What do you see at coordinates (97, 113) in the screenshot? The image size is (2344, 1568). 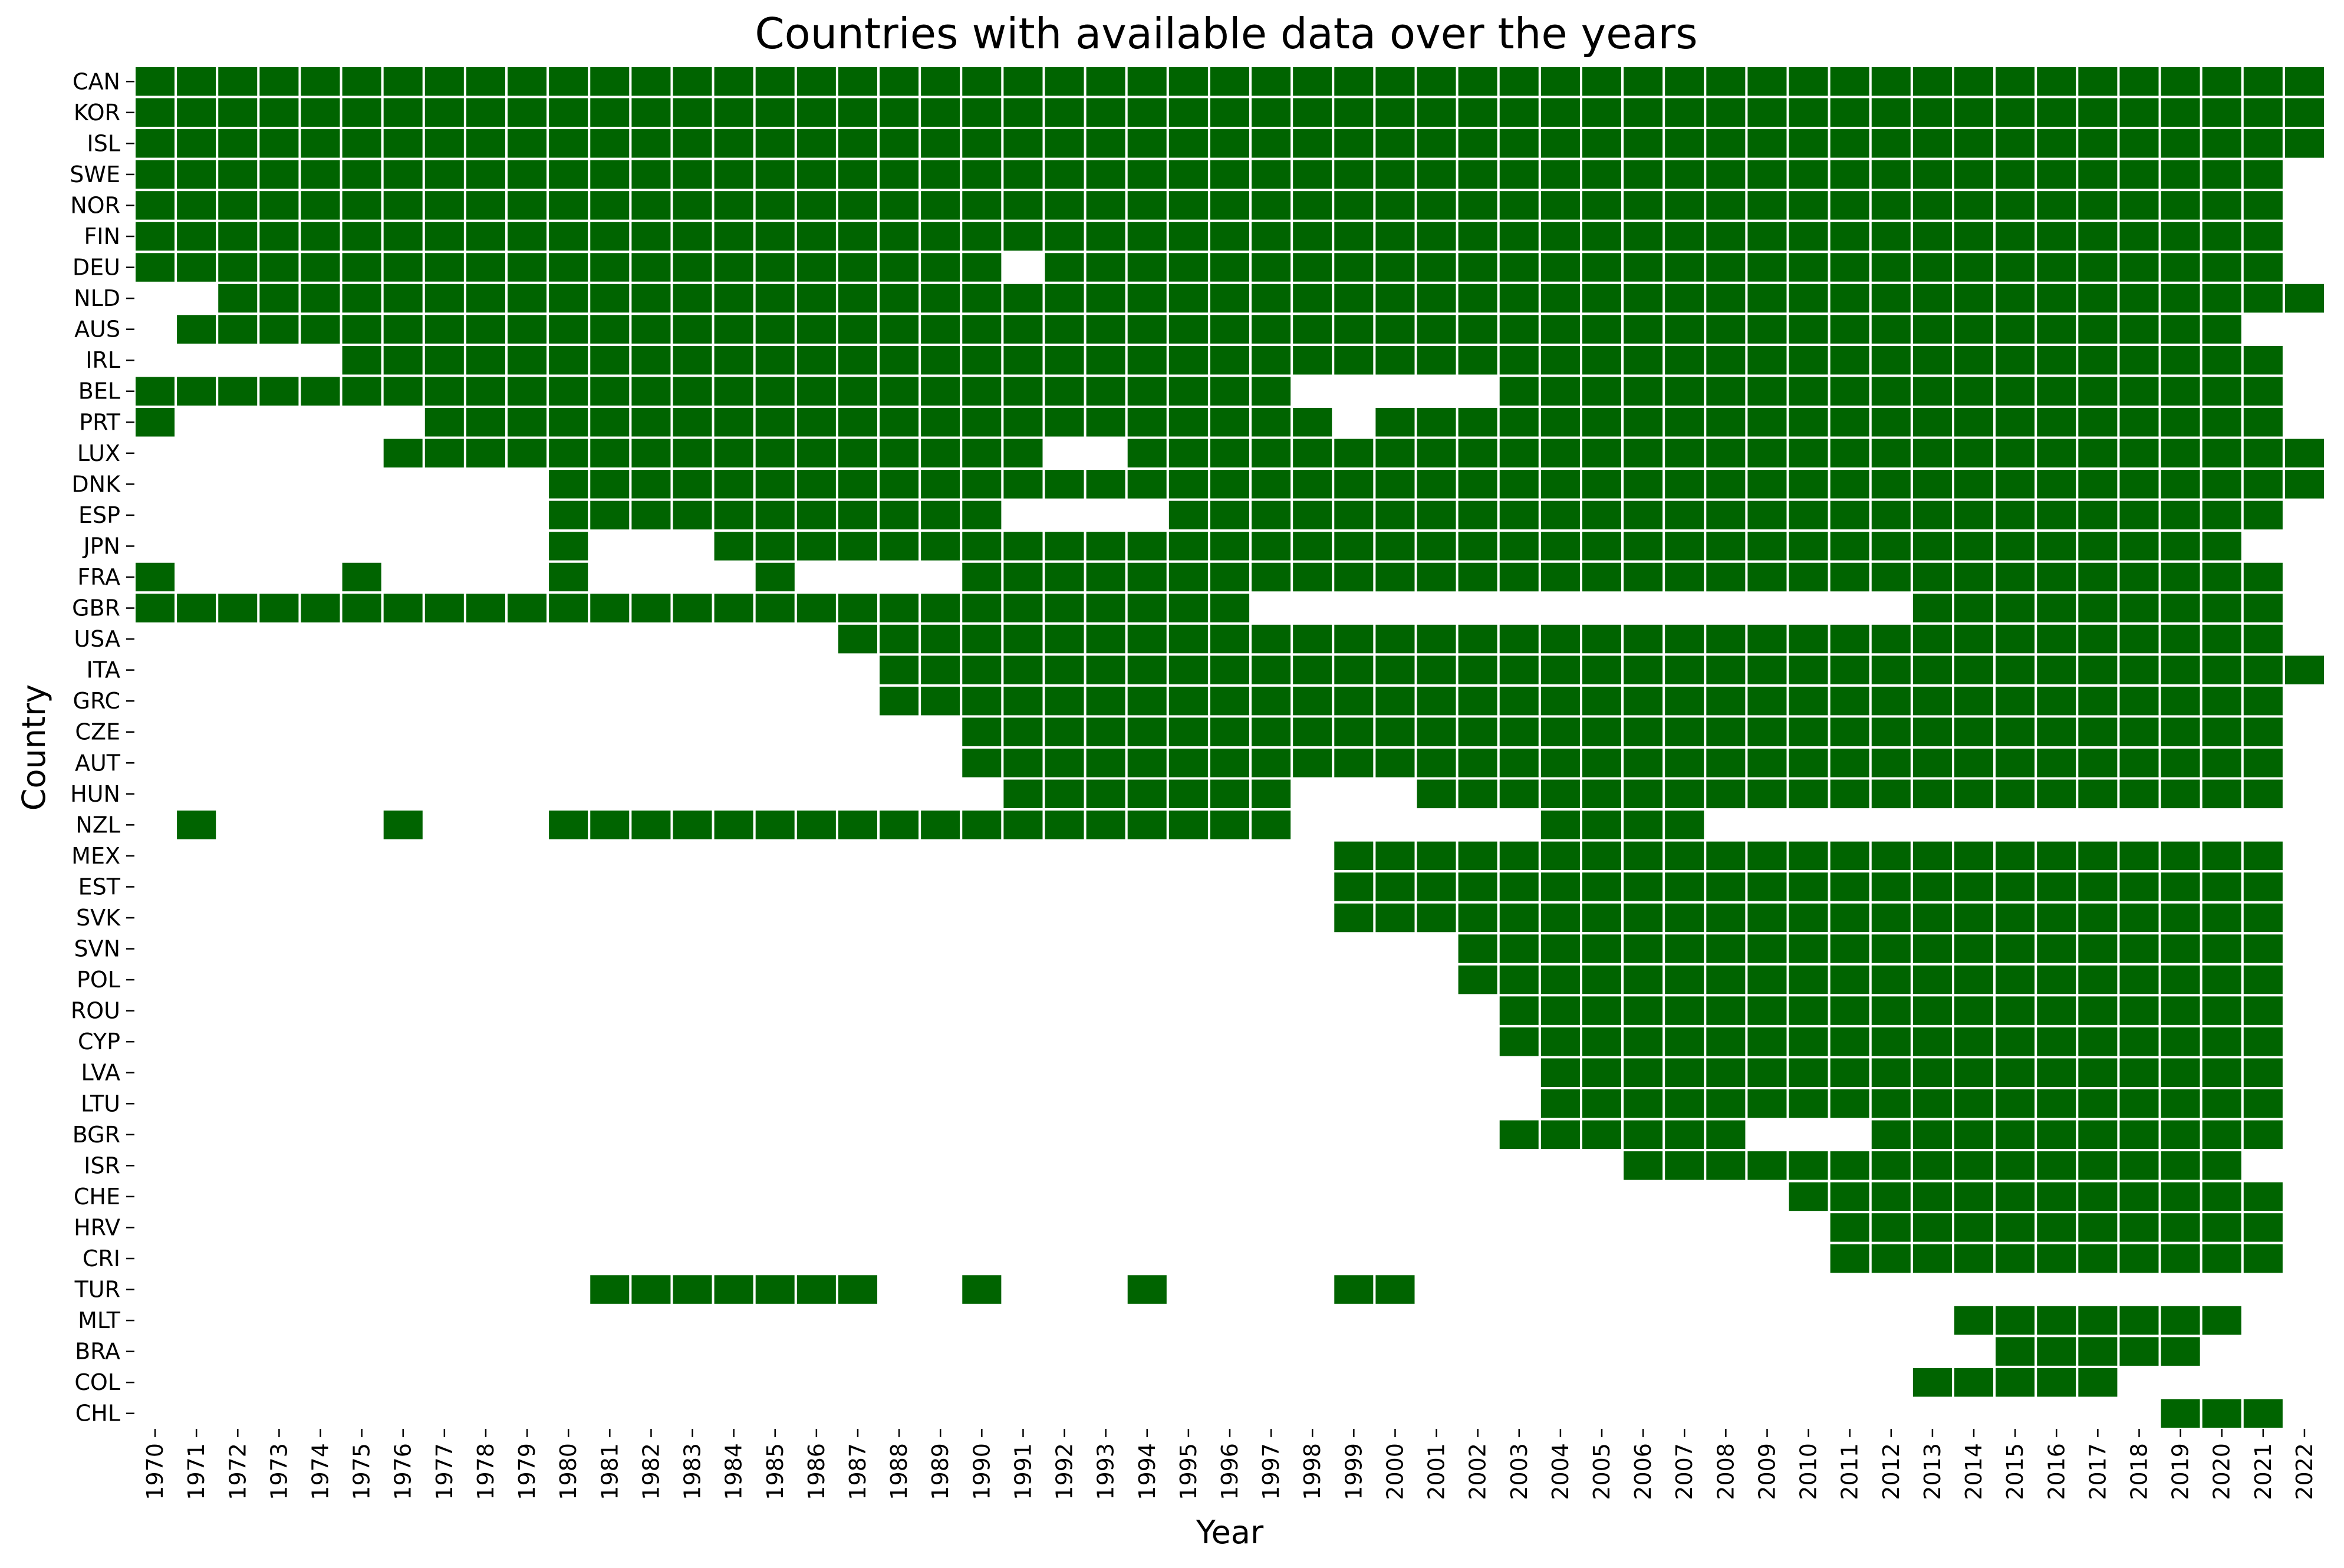 I see `y-tick-label: KOR` at bounding box center [97, 113].